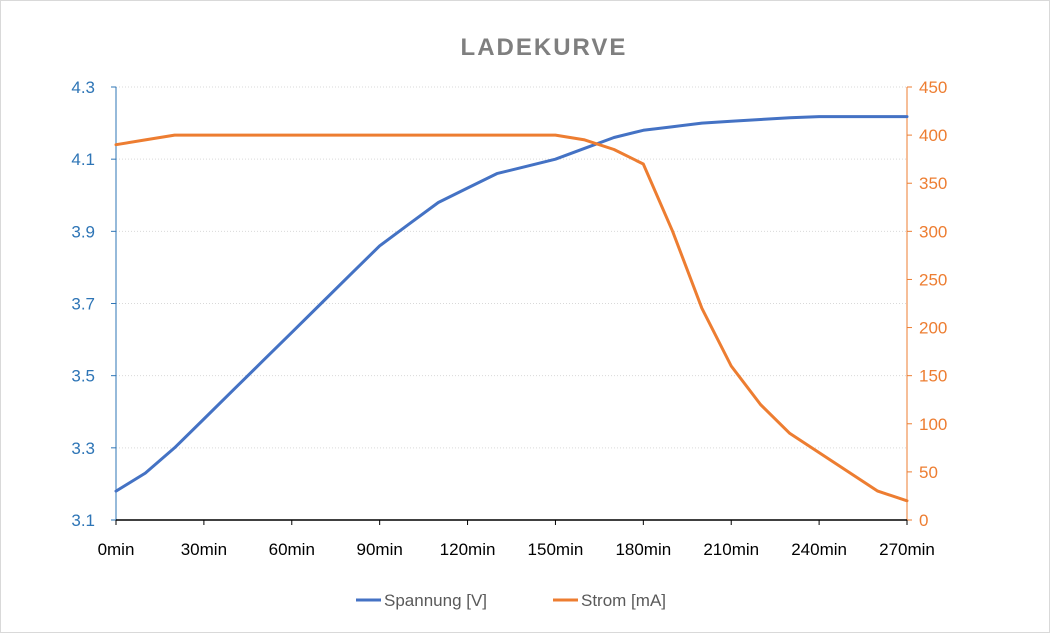 The image size is (1050, 637). I want to click on x-tick-label: 180min, so click(643, 549).